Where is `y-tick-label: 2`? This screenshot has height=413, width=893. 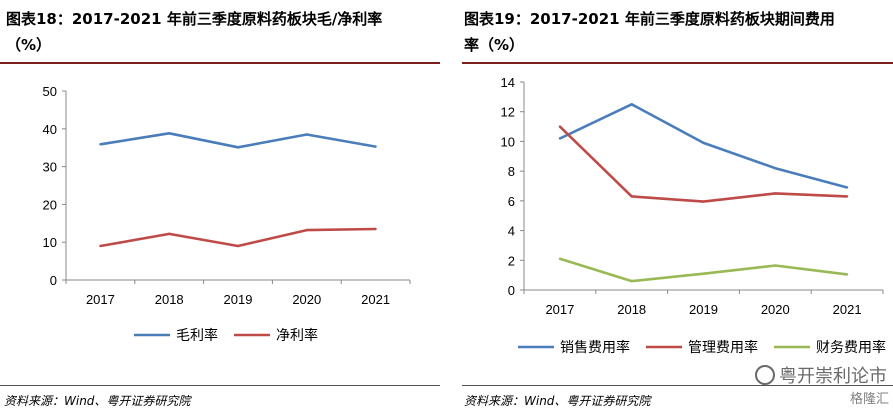 y-tick-label: 2 is located at coordinates (511, 260).